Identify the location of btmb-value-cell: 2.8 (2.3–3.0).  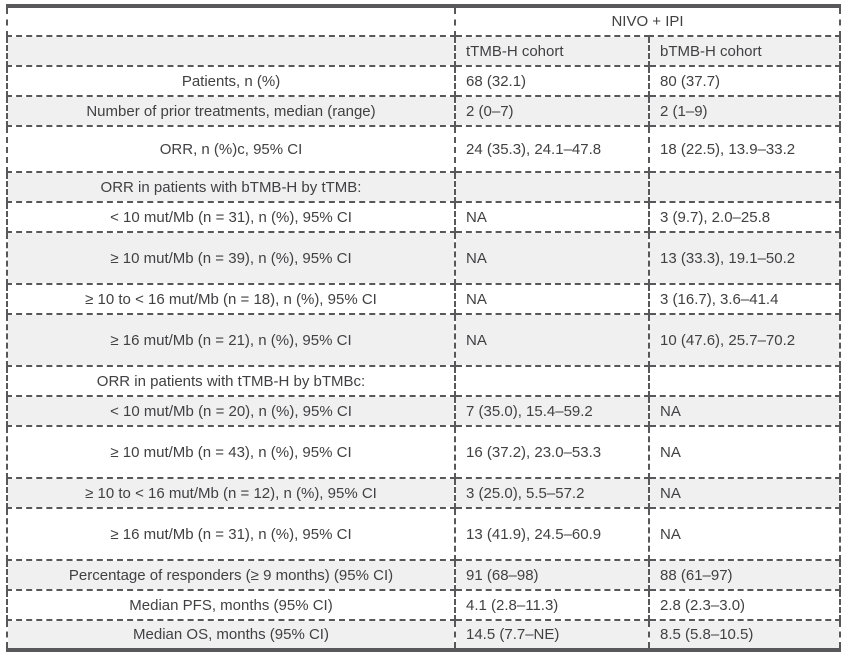
(744, 605).